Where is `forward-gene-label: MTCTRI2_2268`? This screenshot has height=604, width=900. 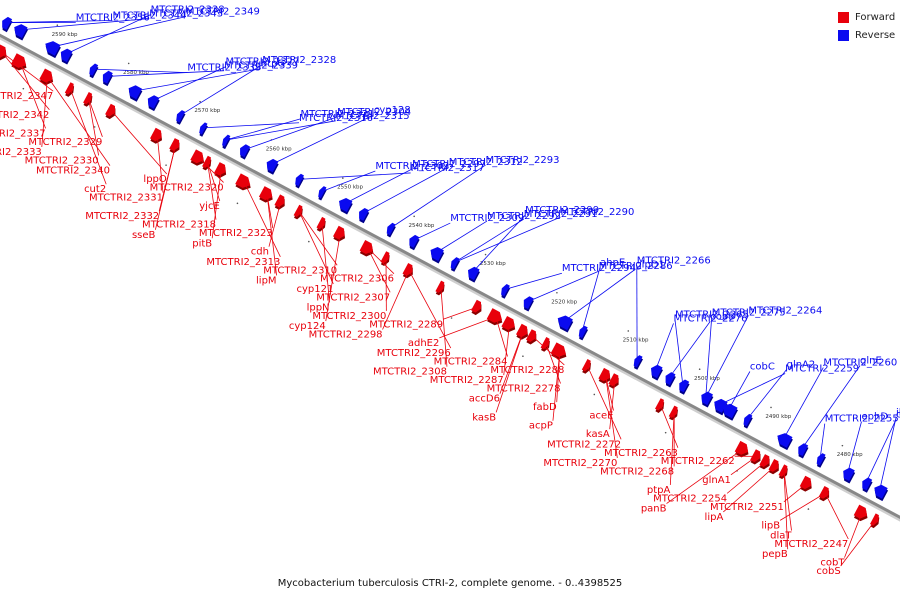 forward-gene-label: MTCTRI2_2268 is located at coordinates (637, 471).